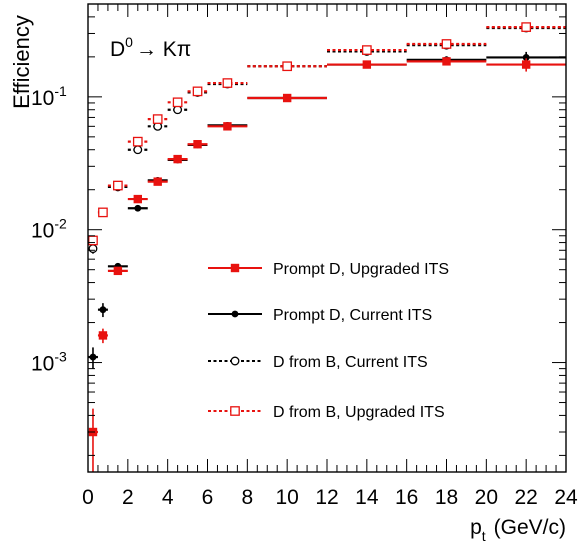  What do you see at coordinates (88, 497) in the screenshot?
I see `x-tick-label: 0` at bounding box center [88, 497].